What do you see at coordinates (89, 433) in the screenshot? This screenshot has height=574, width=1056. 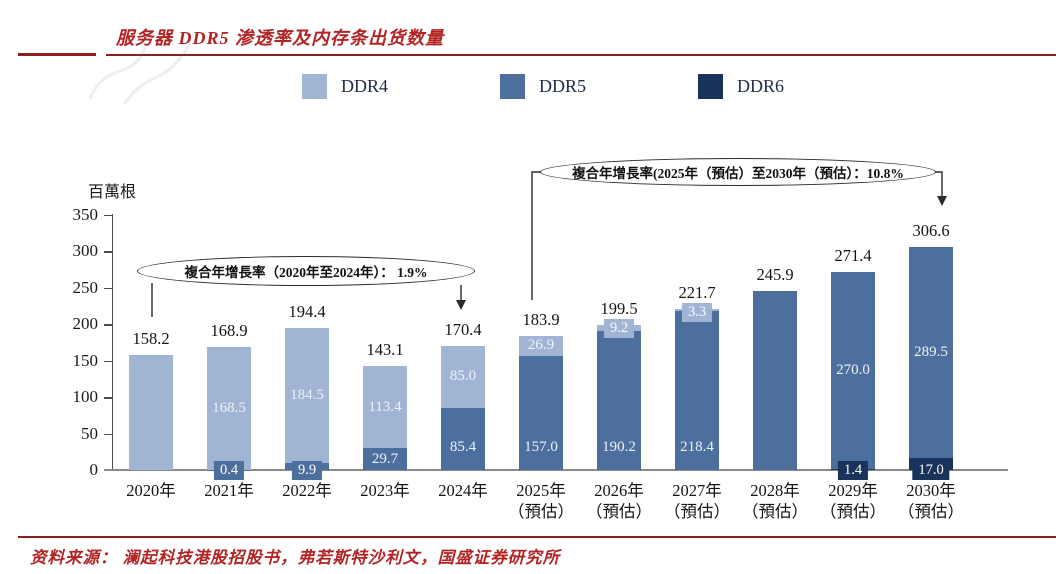 I see `y-tick-label: 50` at bounding box center [89, 433].